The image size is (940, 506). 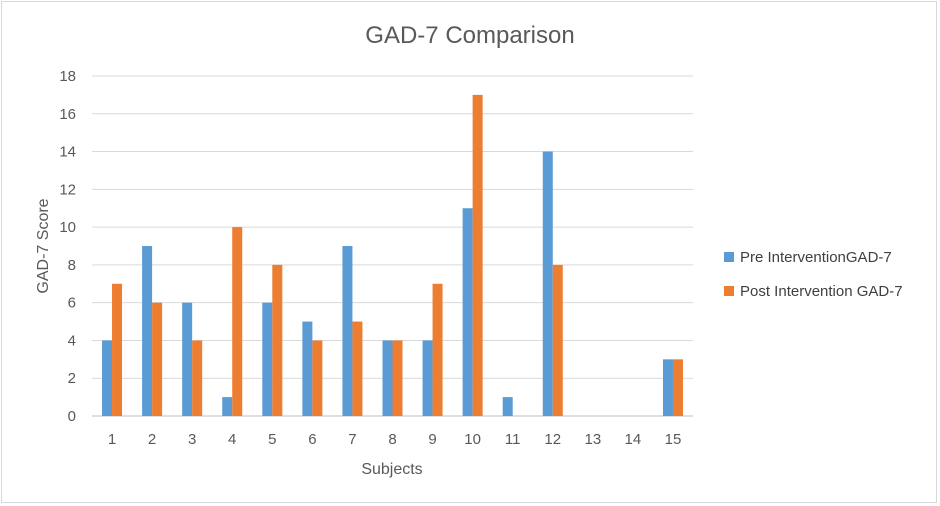 What do you see at coordinates (67, 152) in the screenshot?
I see `y-tick-label: 14` at bounding box center [67, 152].